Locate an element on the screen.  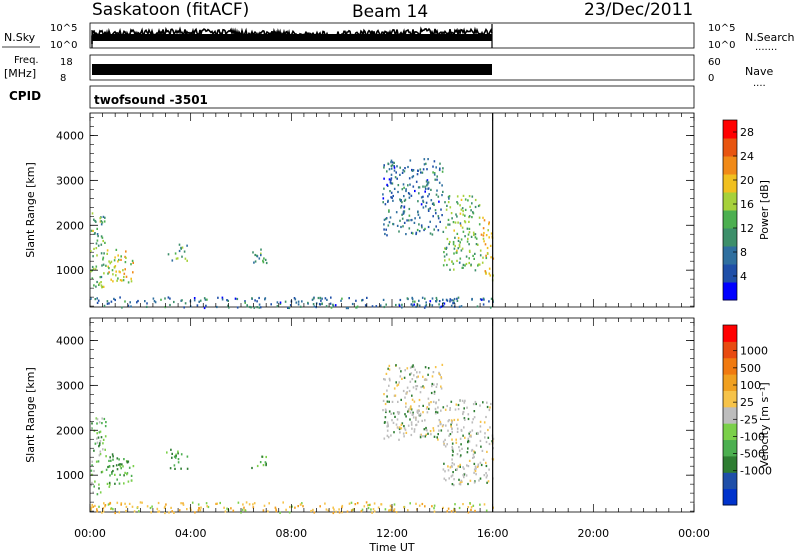
x-tick-labels: 00:00 04:00 08:00 12:00 16:00 20:00 00:00 is located at coordinates (392, 533).